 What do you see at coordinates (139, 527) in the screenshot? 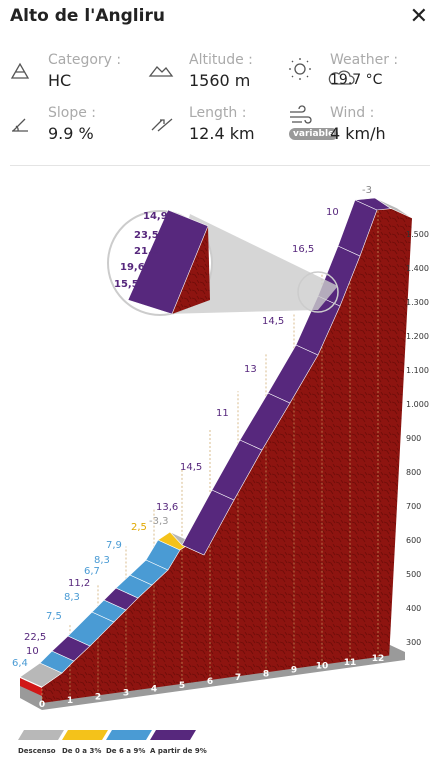
I see `gradient-label: 2,5` at bounding box center [139, 527].